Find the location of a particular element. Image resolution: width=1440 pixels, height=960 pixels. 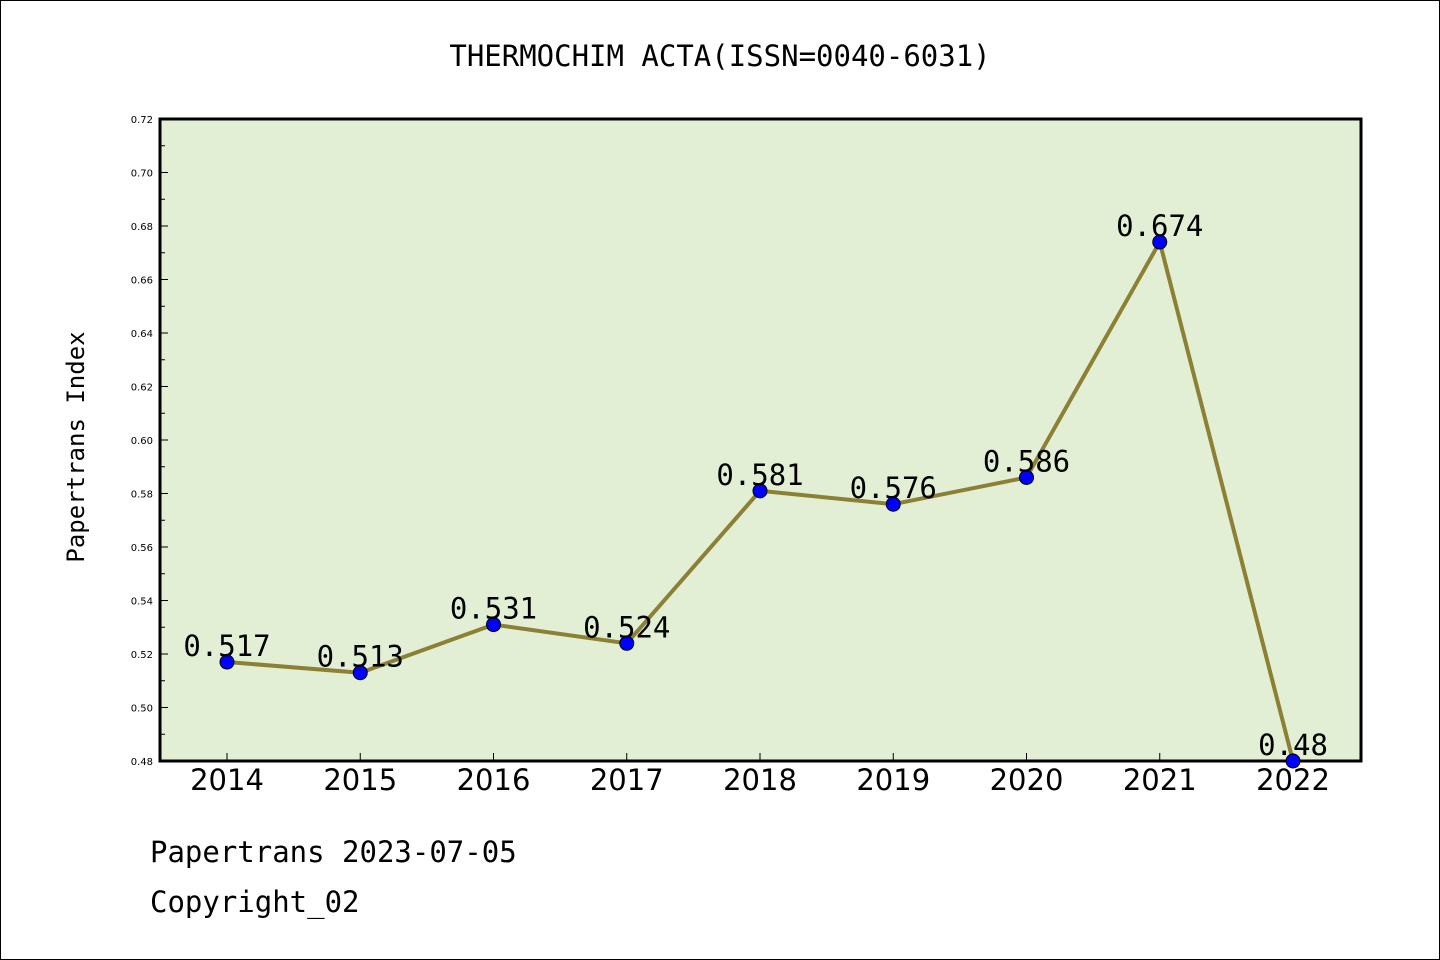

y-tick-label: 0.52 is located at coordinates (142, 655).